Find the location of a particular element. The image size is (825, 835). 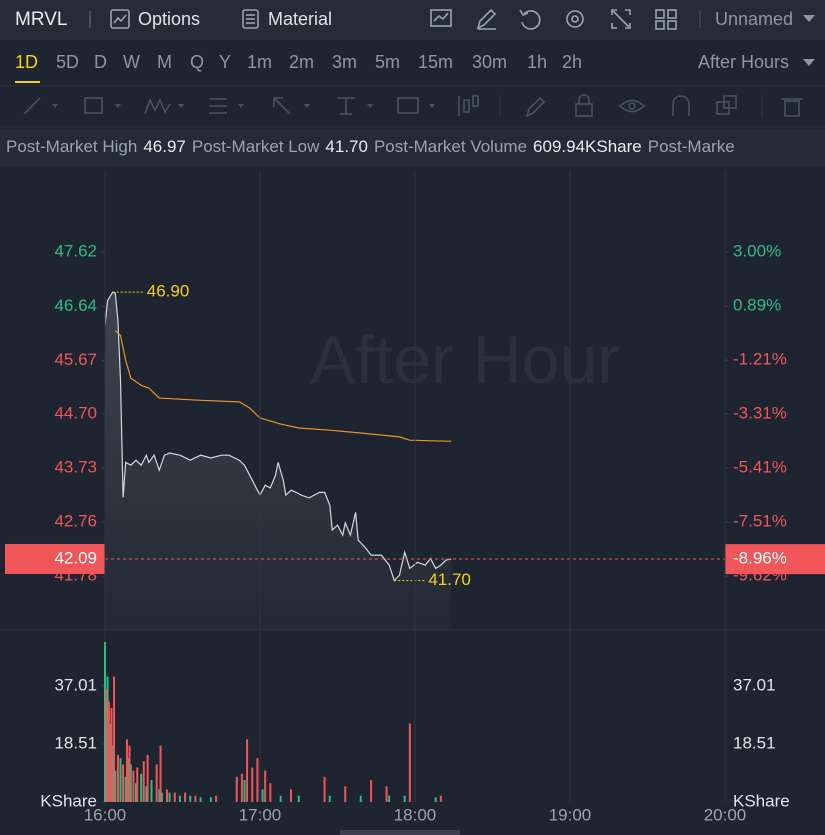

session-selector: After Hours is located at coordinates (743, 62).